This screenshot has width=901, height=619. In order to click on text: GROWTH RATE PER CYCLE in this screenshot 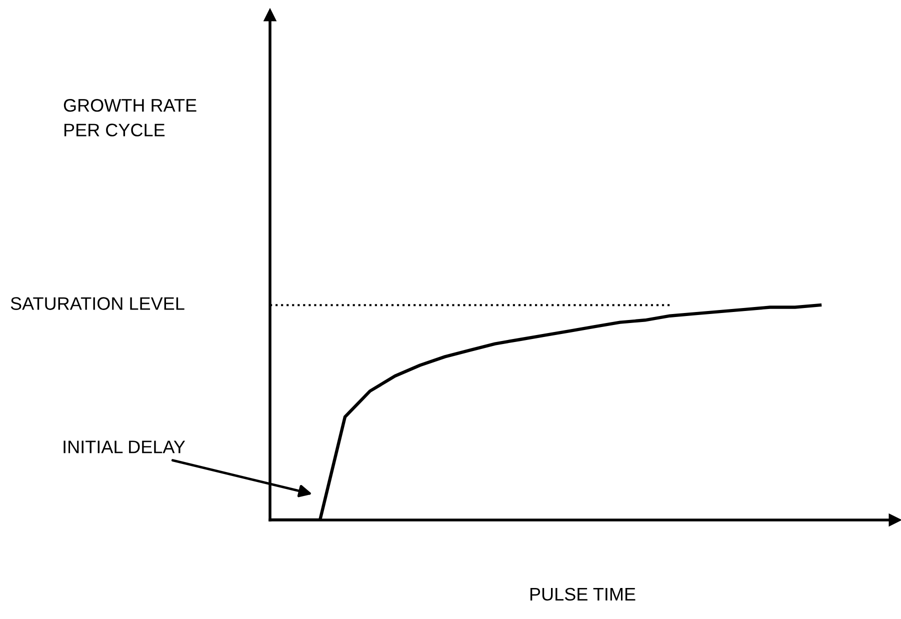, I will do `click(130, 117)`.